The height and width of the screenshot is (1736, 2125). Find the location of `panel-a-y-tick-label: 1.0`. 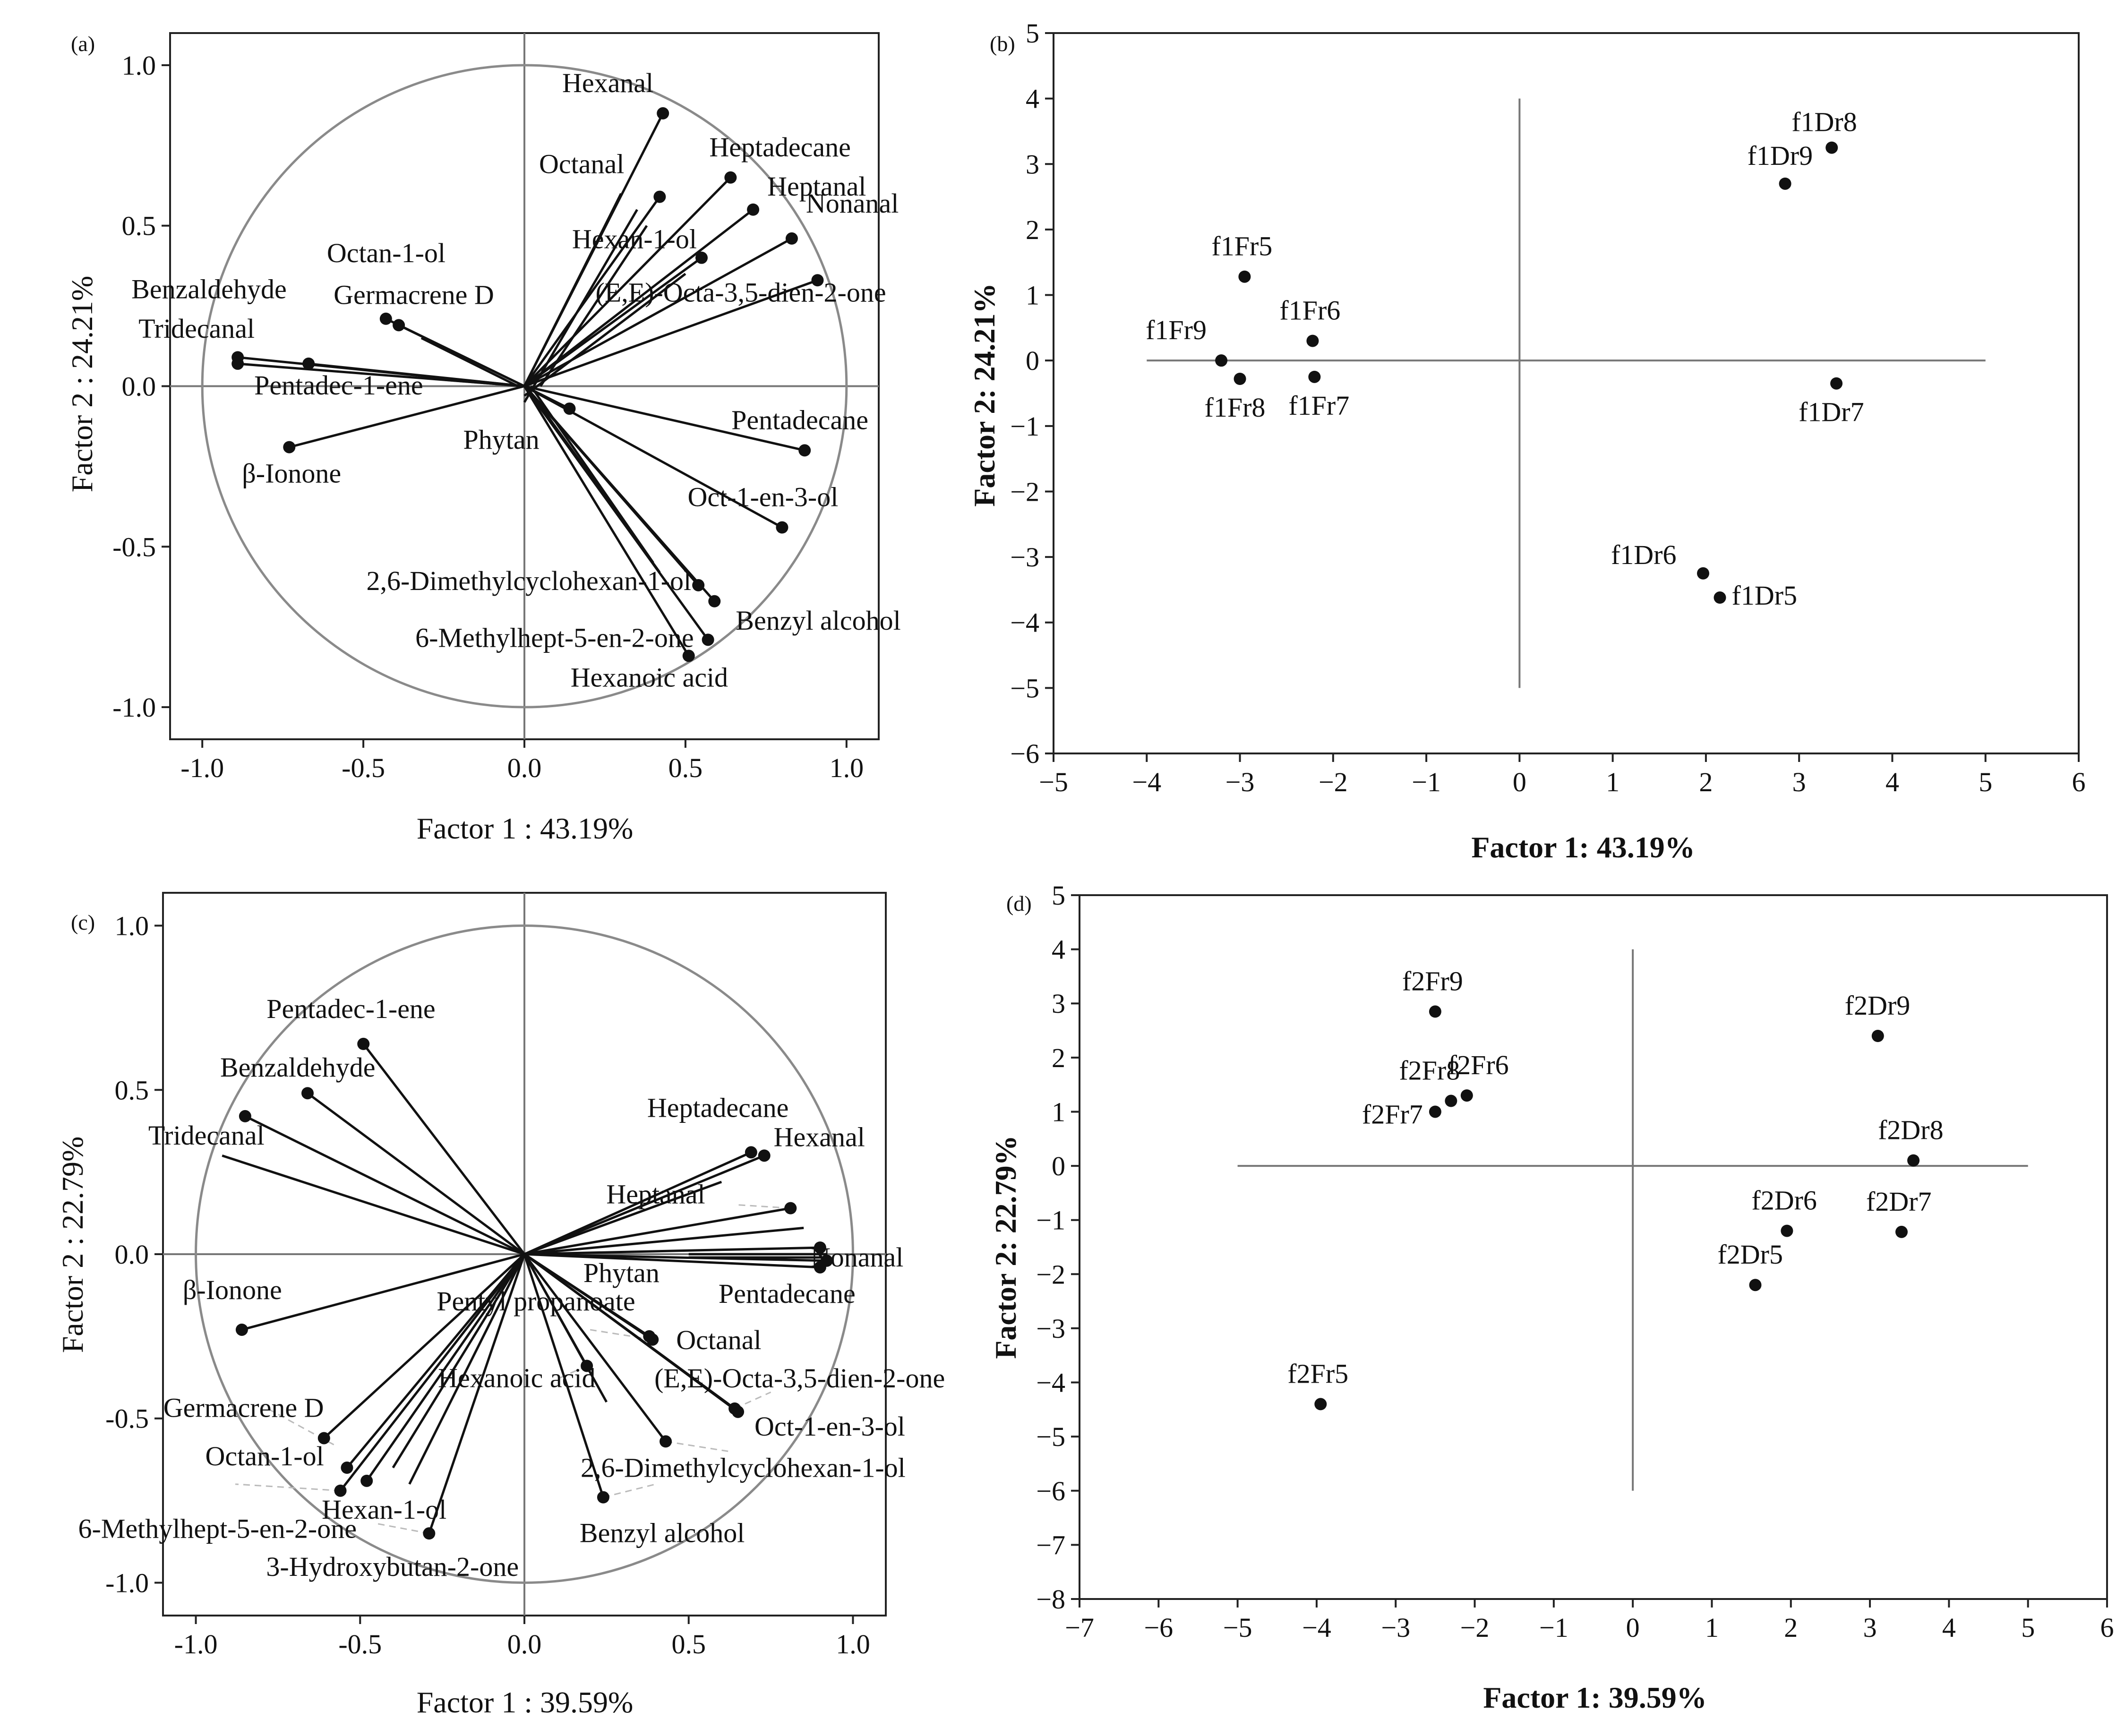

panel-a-y-tick-label: 1.0 is located at coordinates (139, 65).